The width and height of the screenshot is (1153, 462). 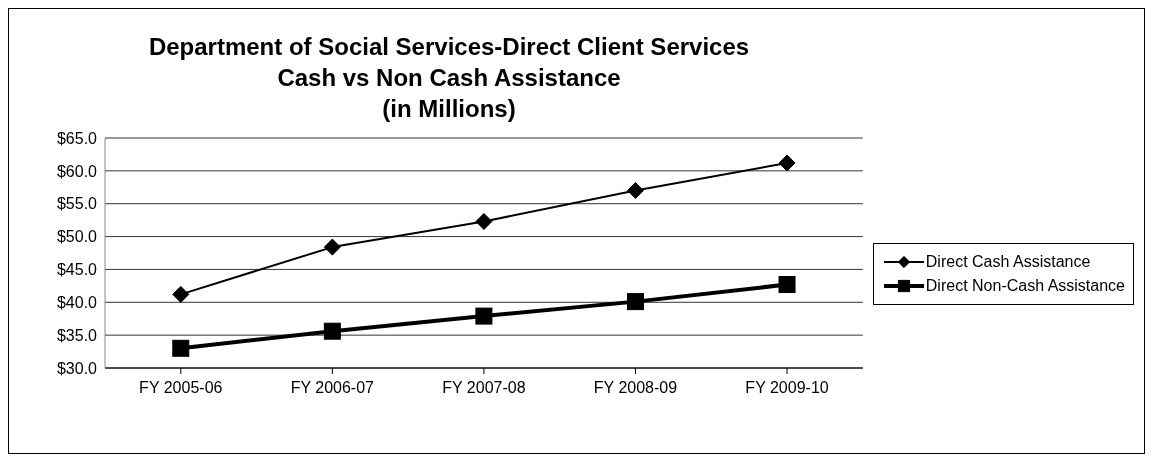 I want to click on legend-label: Direct Cash Assistance, so click(x=1008, y=262).